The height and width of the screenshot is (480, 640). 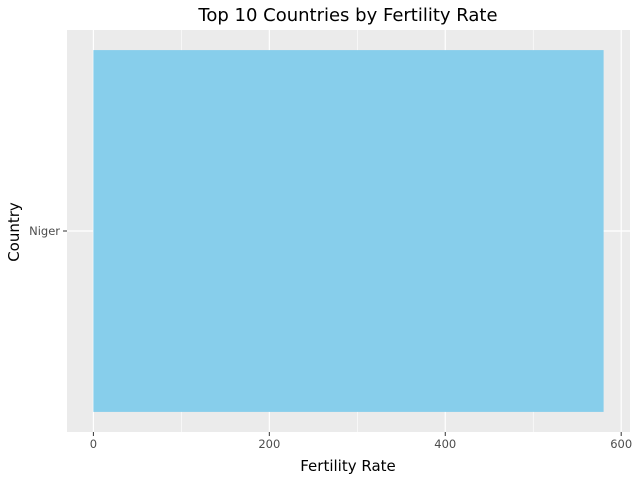 I want to click on x-tick-label: 400, so click(x=445, y=444).